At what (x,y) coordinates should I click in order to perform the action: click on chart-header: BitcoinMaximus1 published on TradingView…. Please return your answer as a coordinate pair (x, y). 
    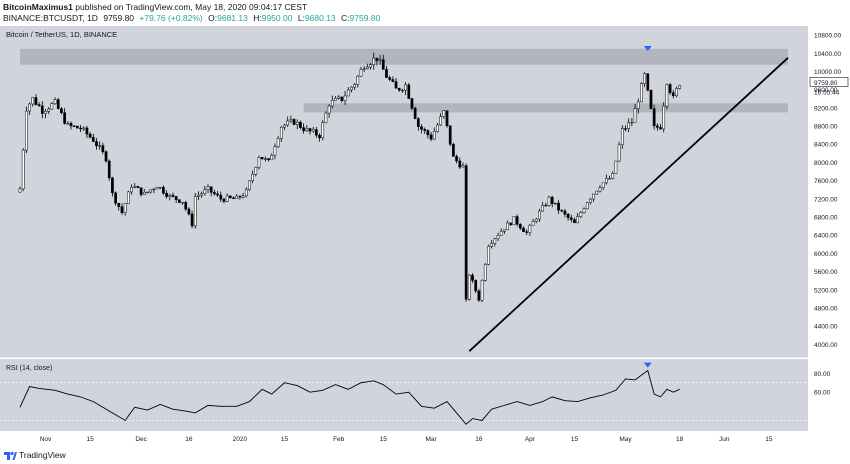
    Looking at the image, I should click on (425, 13).